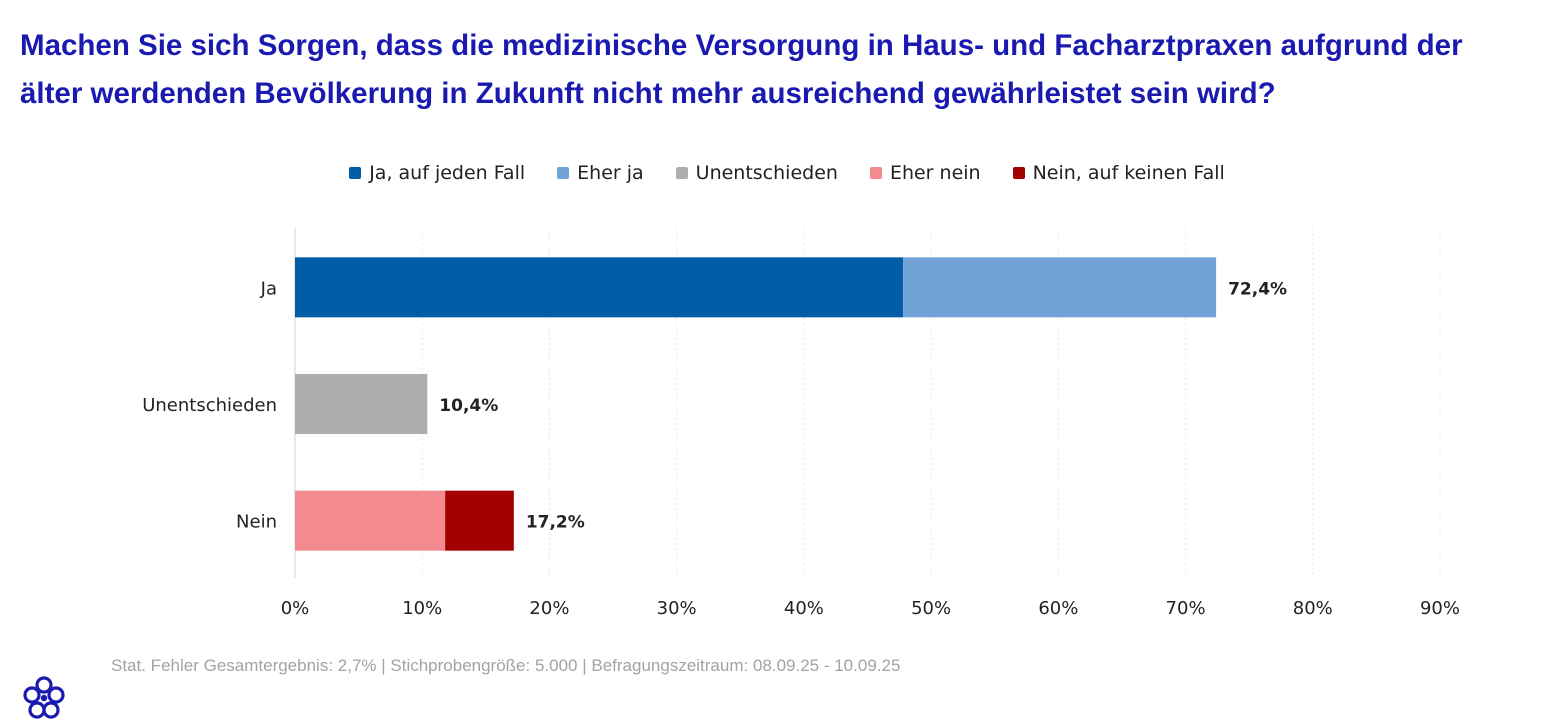  What do you see at coordinates (555, 523) in the screenshot?
I see `data-label: 17,2%` at bounding box center [555, 523].